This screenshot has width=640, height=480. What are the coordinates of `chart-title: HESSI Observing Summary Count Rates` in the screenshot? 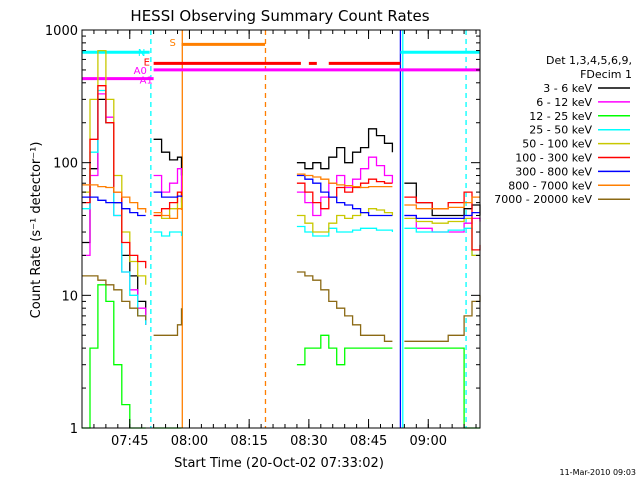 It's located at (279, 16).